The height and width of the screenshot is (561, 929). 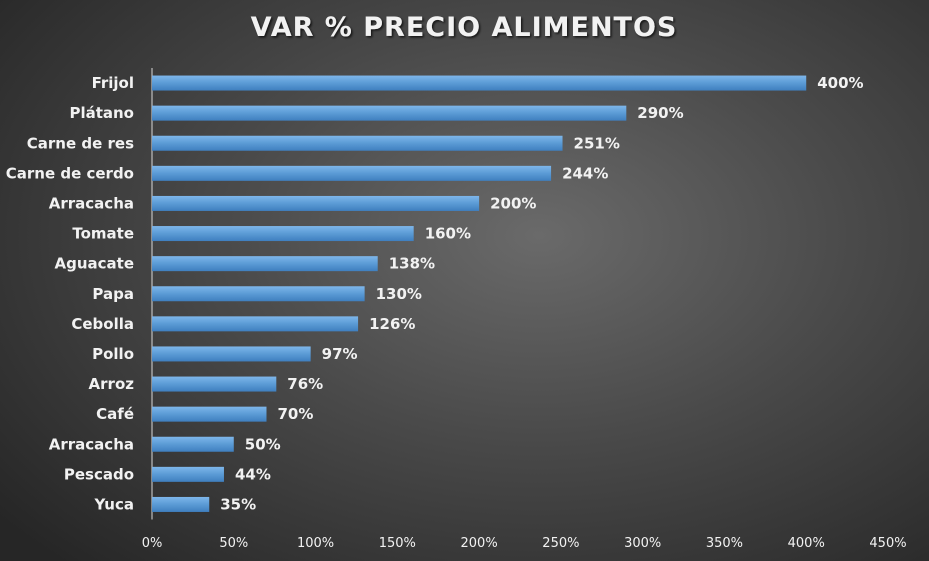 I want to click on x-tick-label: 250%, so click(x=560, y=543).